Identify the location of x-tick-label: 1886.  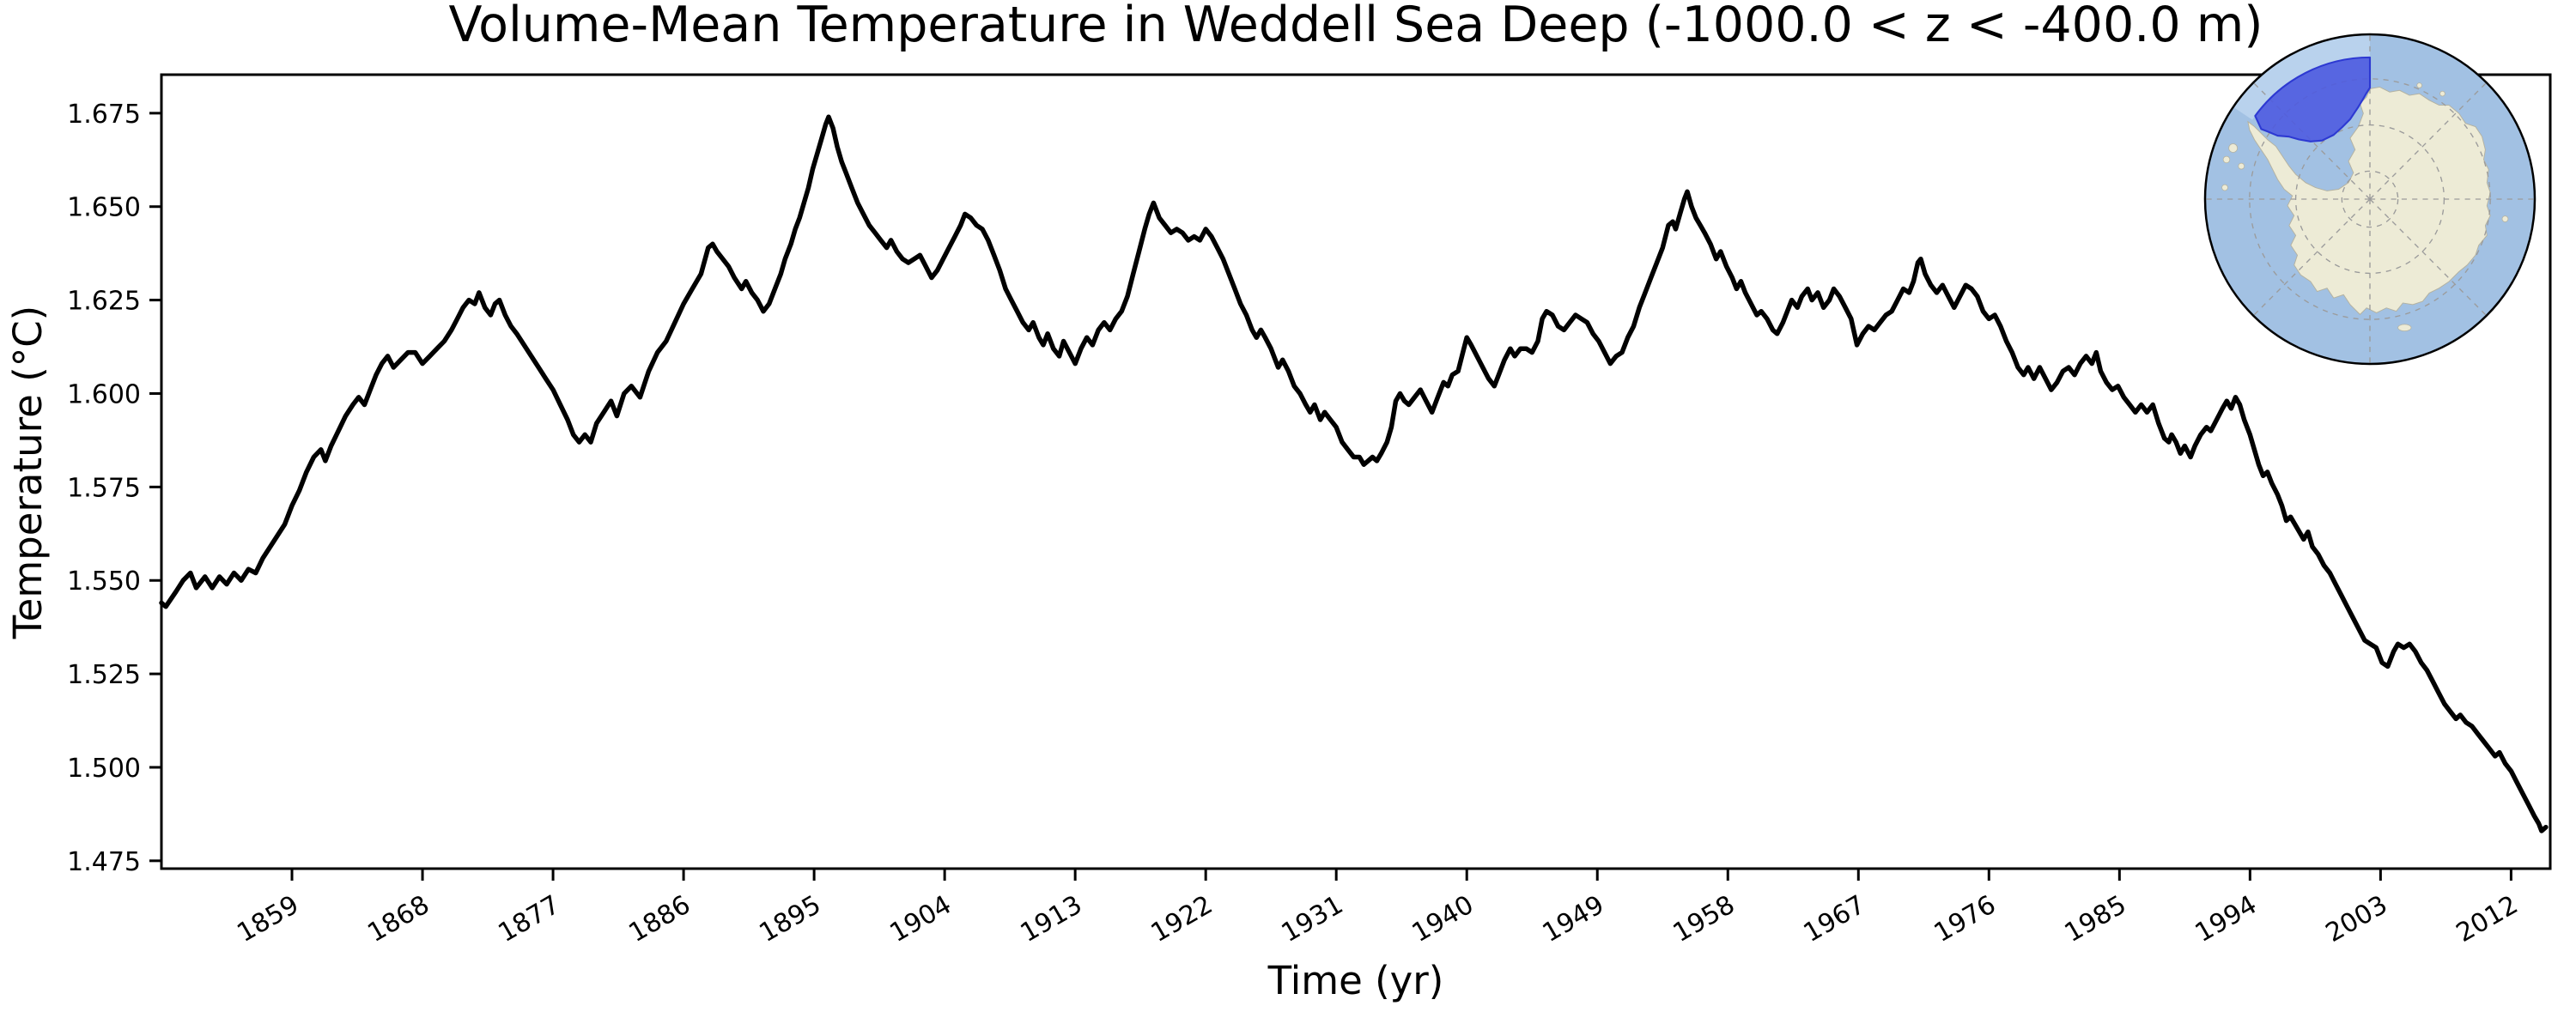
(660, 919).